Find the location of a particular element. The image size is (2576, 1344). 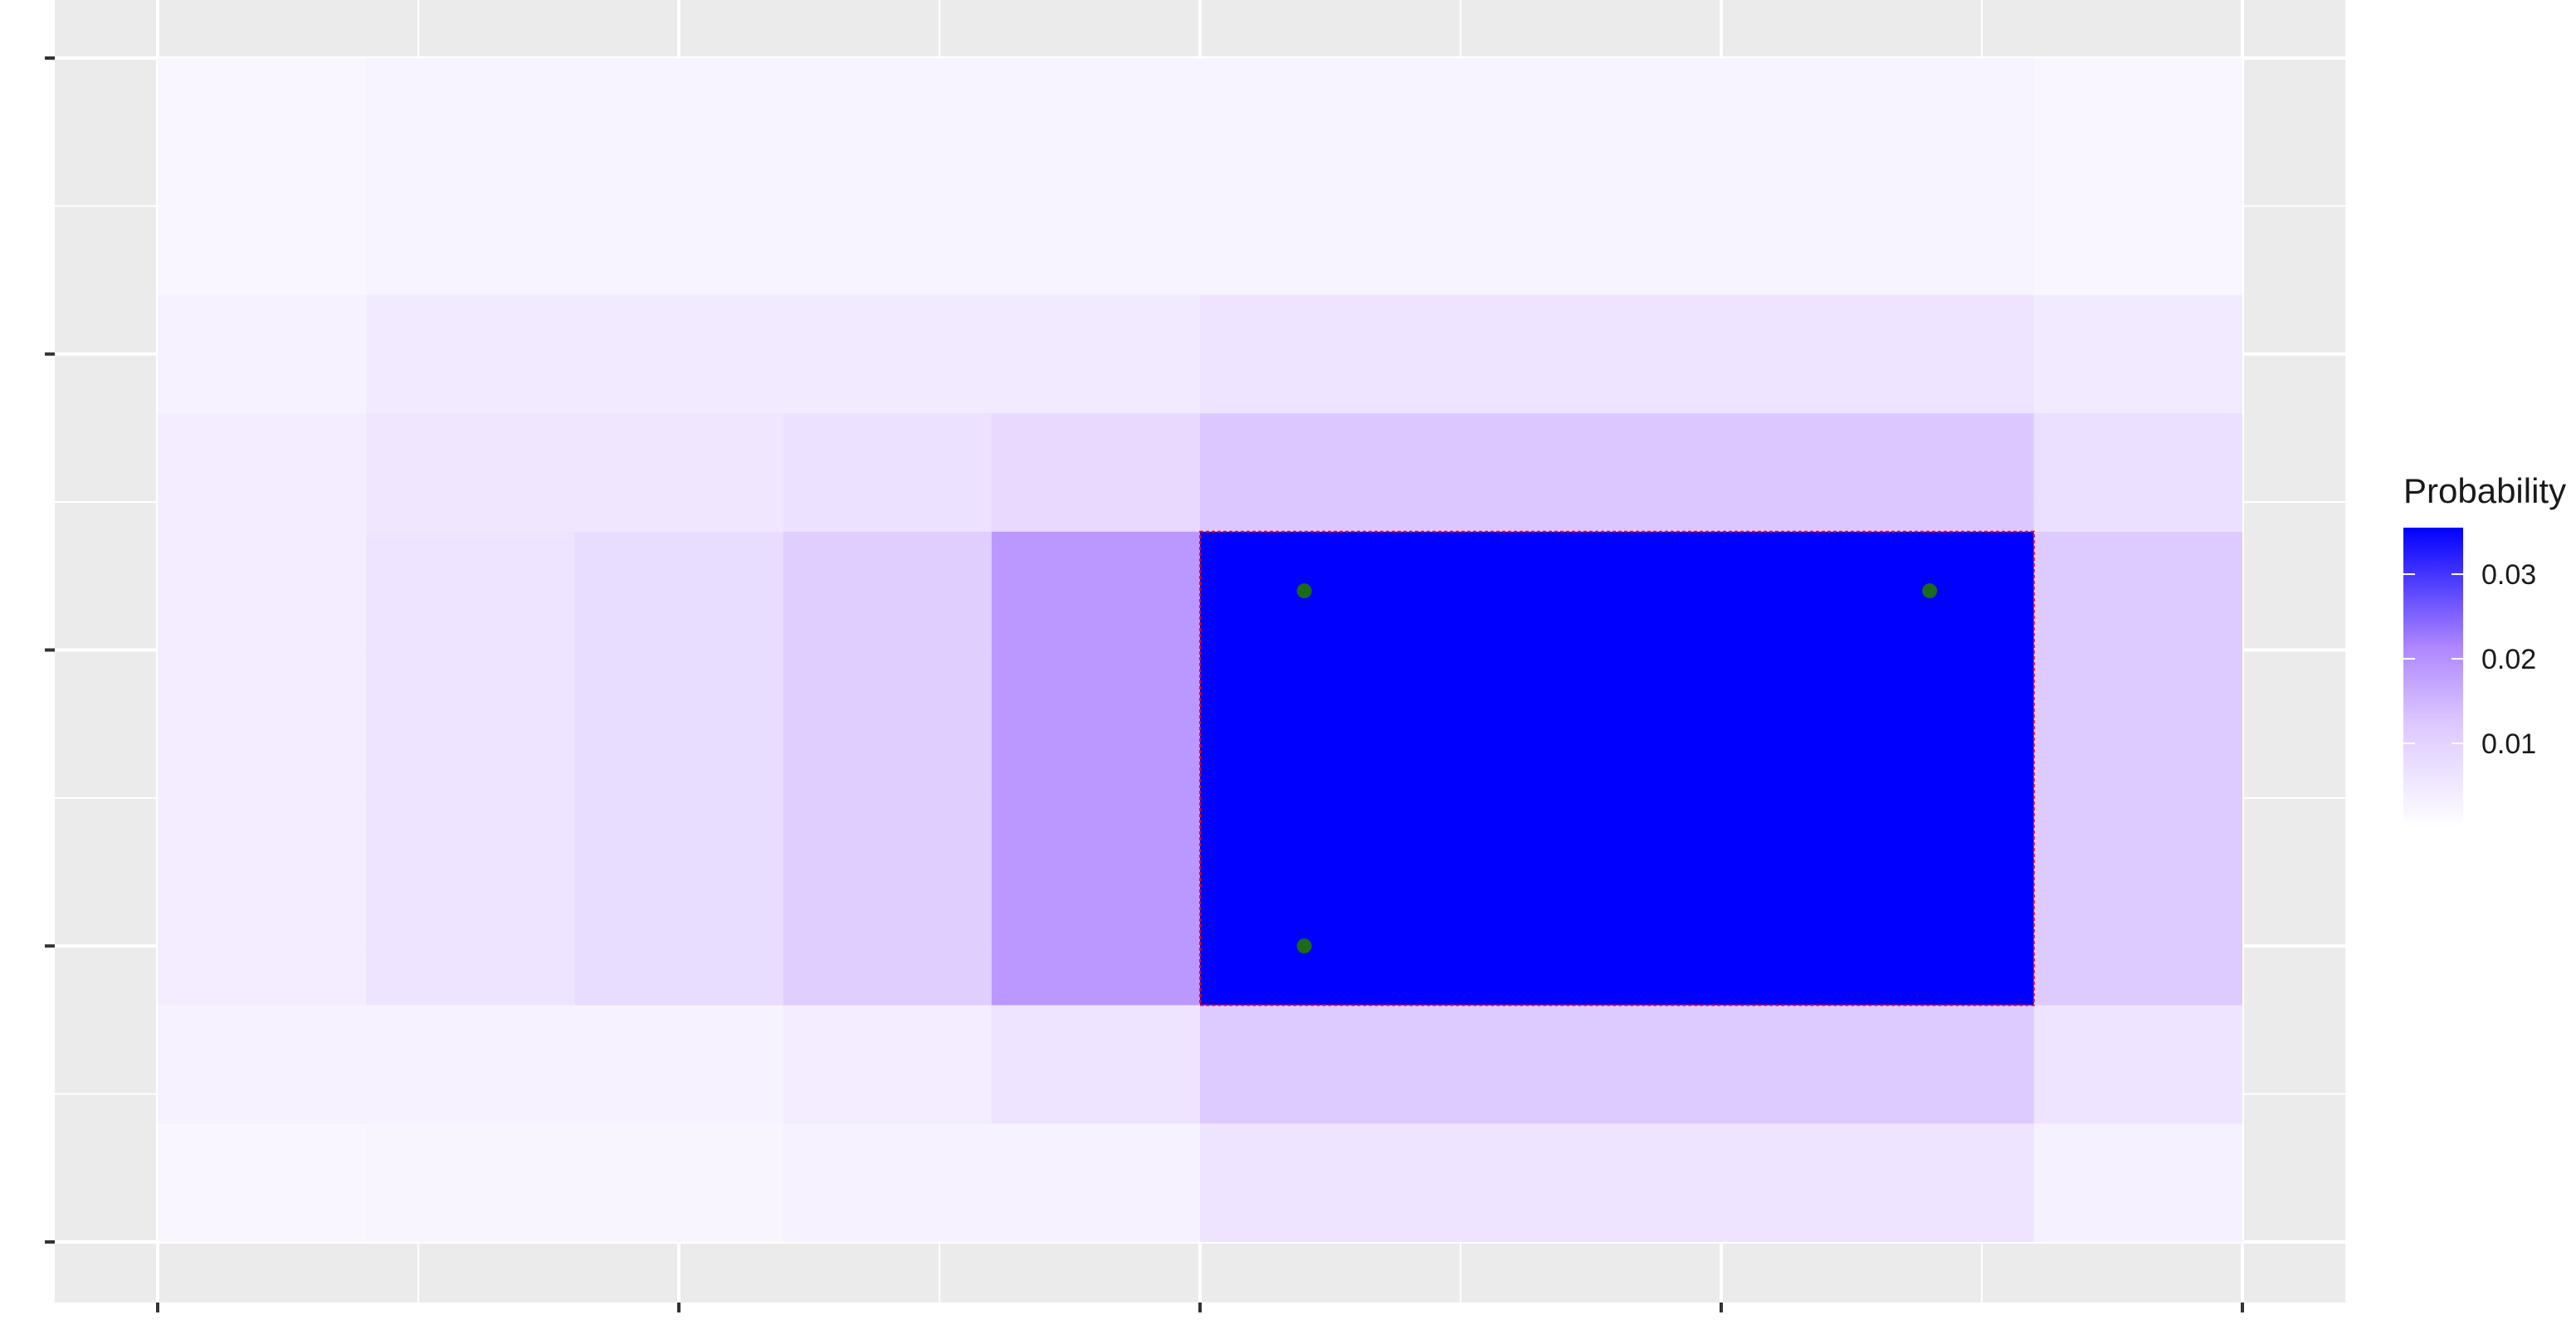

legend-break-label: 0.03 is located at coordinates (2508, 575).